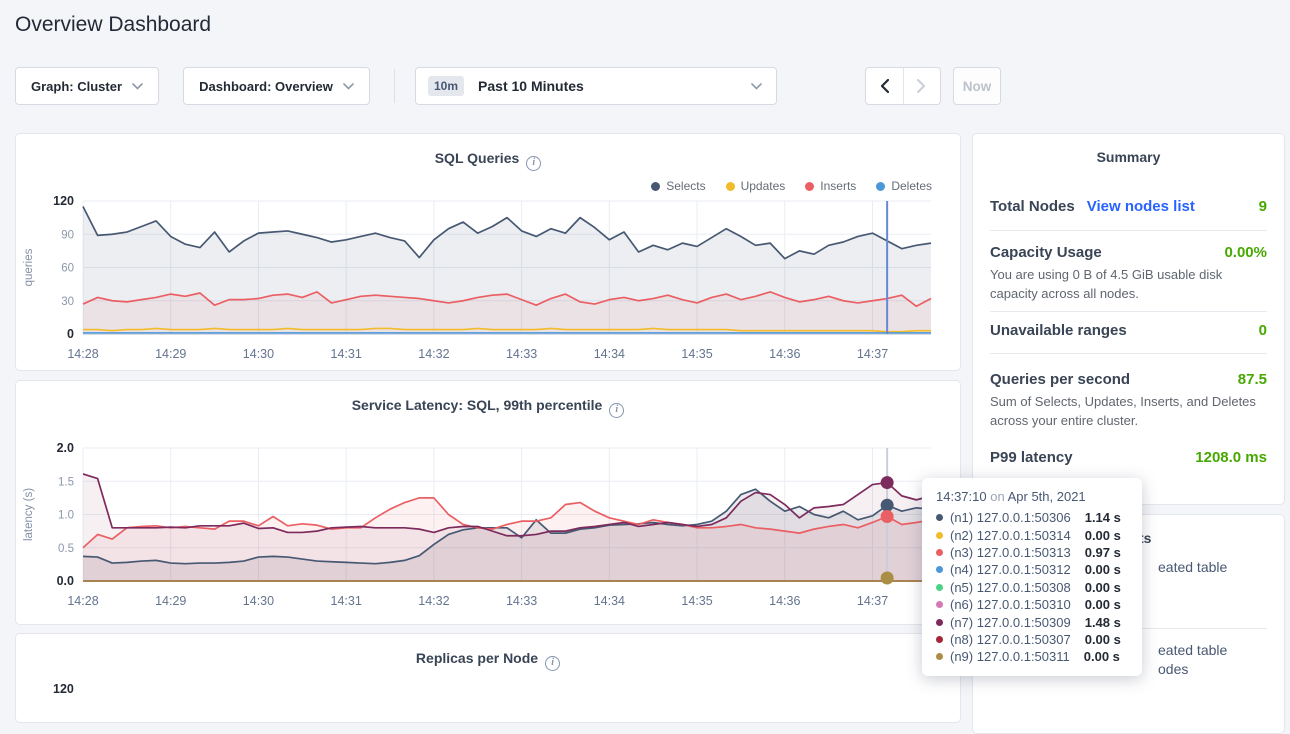 The image size is (1290, 734). I want to click on tooltip-row: (n4) 127.0.0.1:50312 0.00 s, so click(1034, 569).